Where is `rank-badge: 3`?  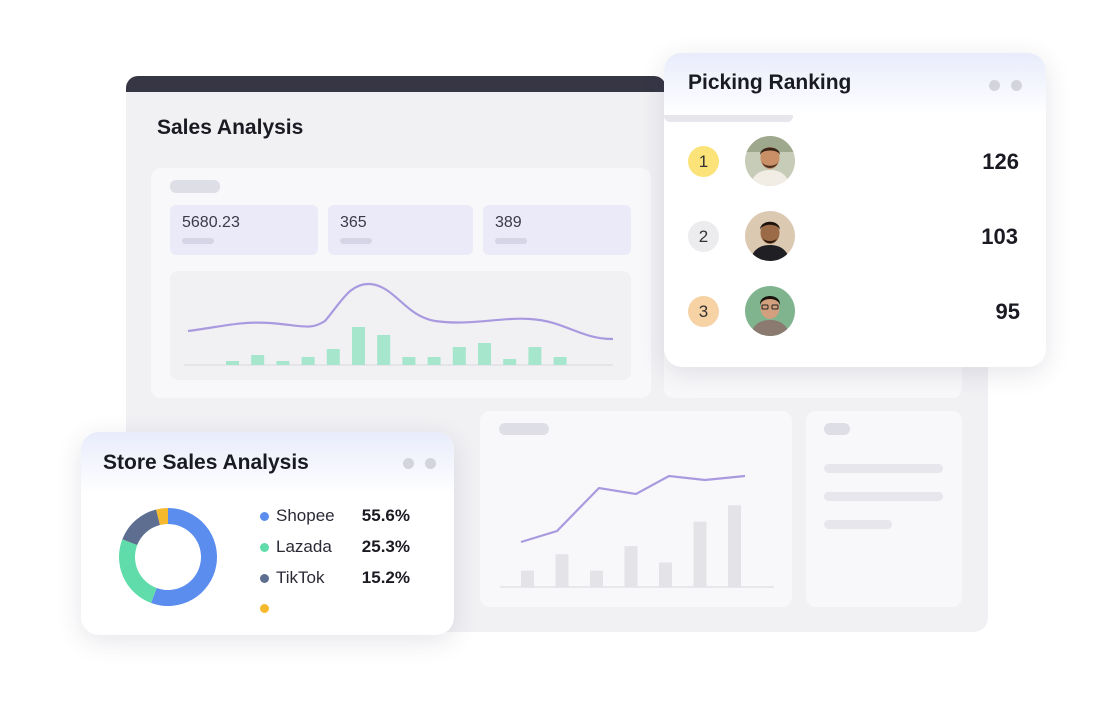 rank-badge: 3 is located at coordinates (703, 311).